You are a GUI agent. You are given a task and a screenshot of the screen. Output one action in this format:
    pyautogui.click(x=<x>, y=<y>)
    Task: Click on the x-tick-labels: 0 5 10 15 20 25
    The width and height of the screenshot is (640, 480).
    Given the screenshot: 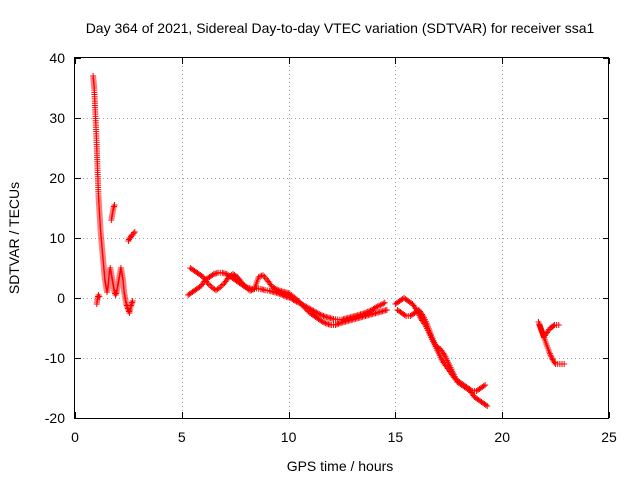 What is the action you would take?
    pyautogui.click(x=344, y=437)
    